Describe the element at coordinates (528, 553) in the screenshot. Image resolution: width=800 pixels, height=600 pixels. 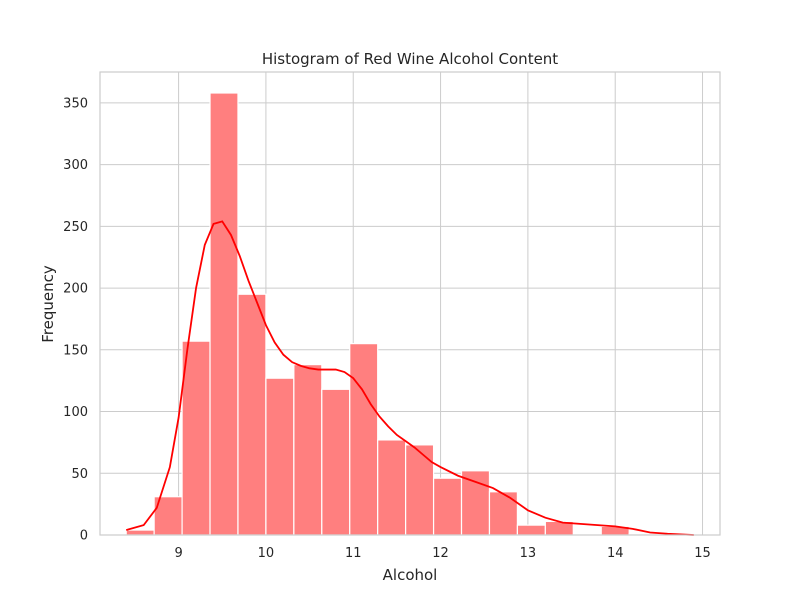
I see `x-tick-label: 13` at that location.